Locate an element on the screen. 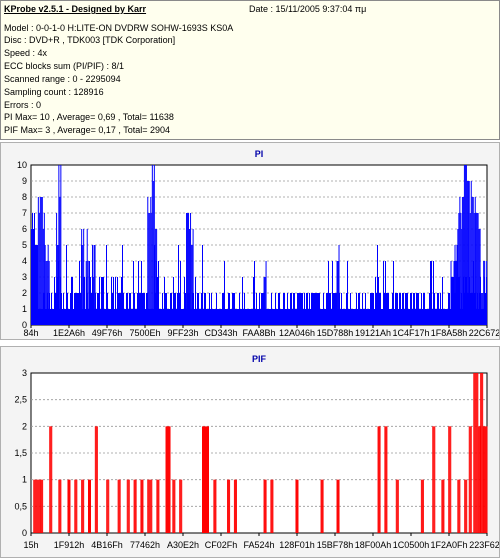 The image size is (500, 558). info-sampling-count: Sampling count : 128916 is located at coordinates (54, 92).